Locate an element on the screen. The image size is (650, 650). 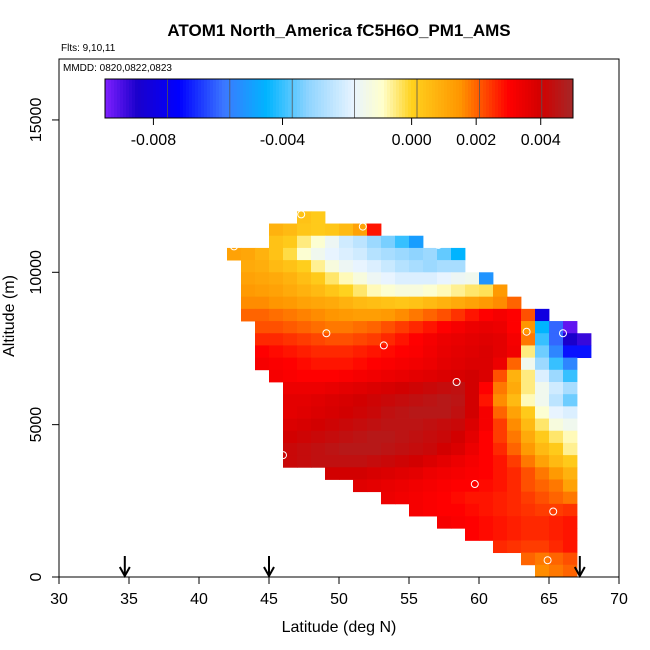
x-tick-label: 45 is located at coordinates (269, 599).